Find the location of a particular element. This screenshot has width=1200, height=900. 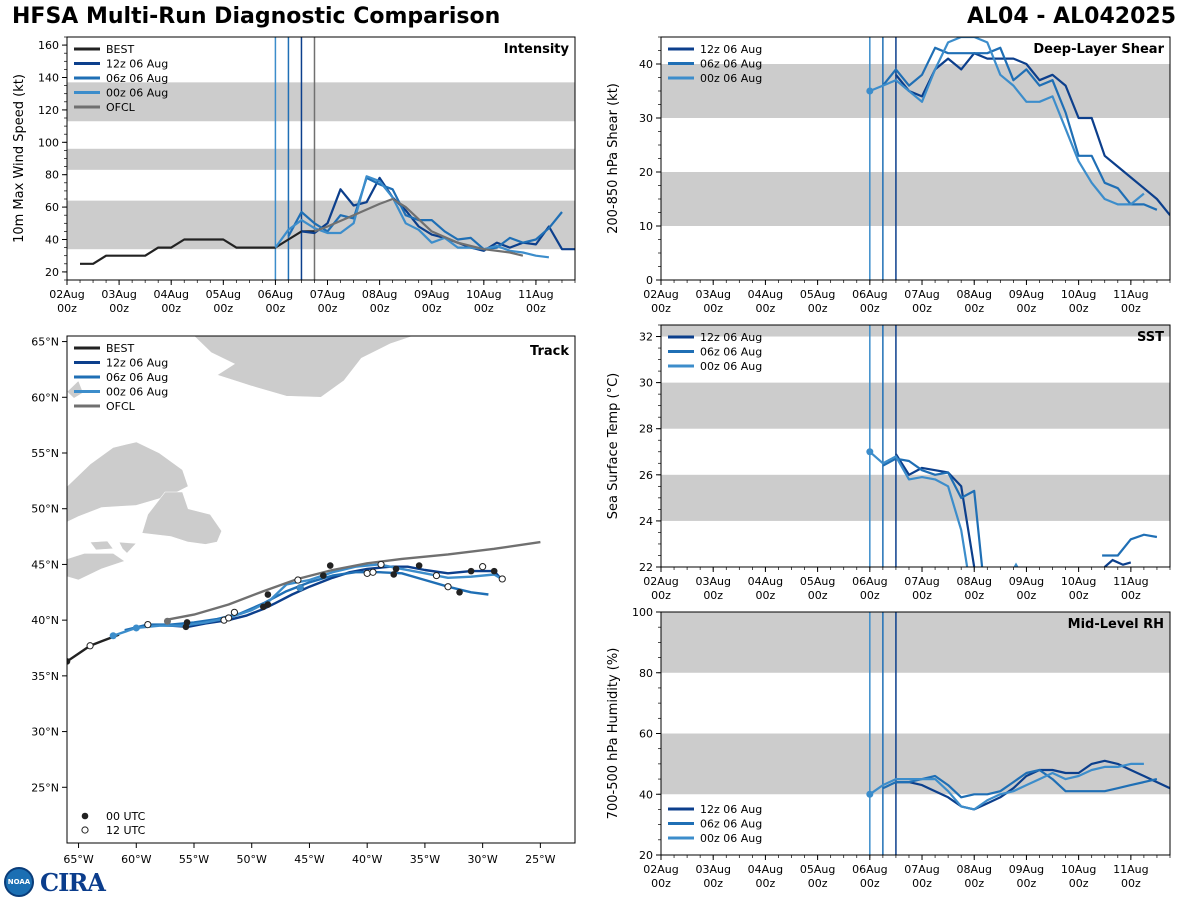

xtick-day-sst: 02Aug is located at coordinates (660, 581).